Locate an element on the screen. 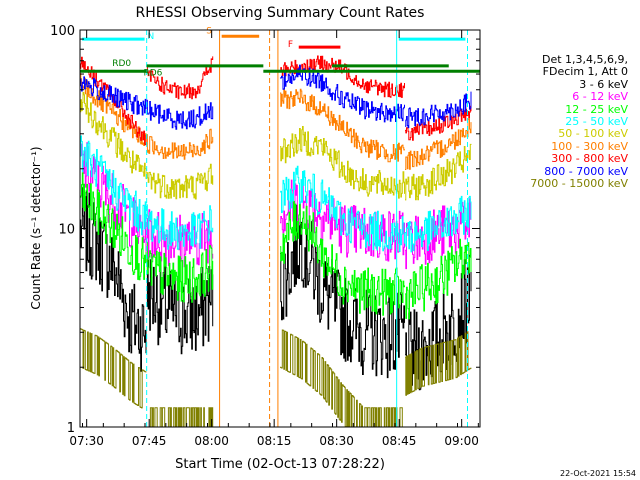  x-axis-label: Start Time (02-Oct-13 07:28:22) is located at coordinates (280, 464).